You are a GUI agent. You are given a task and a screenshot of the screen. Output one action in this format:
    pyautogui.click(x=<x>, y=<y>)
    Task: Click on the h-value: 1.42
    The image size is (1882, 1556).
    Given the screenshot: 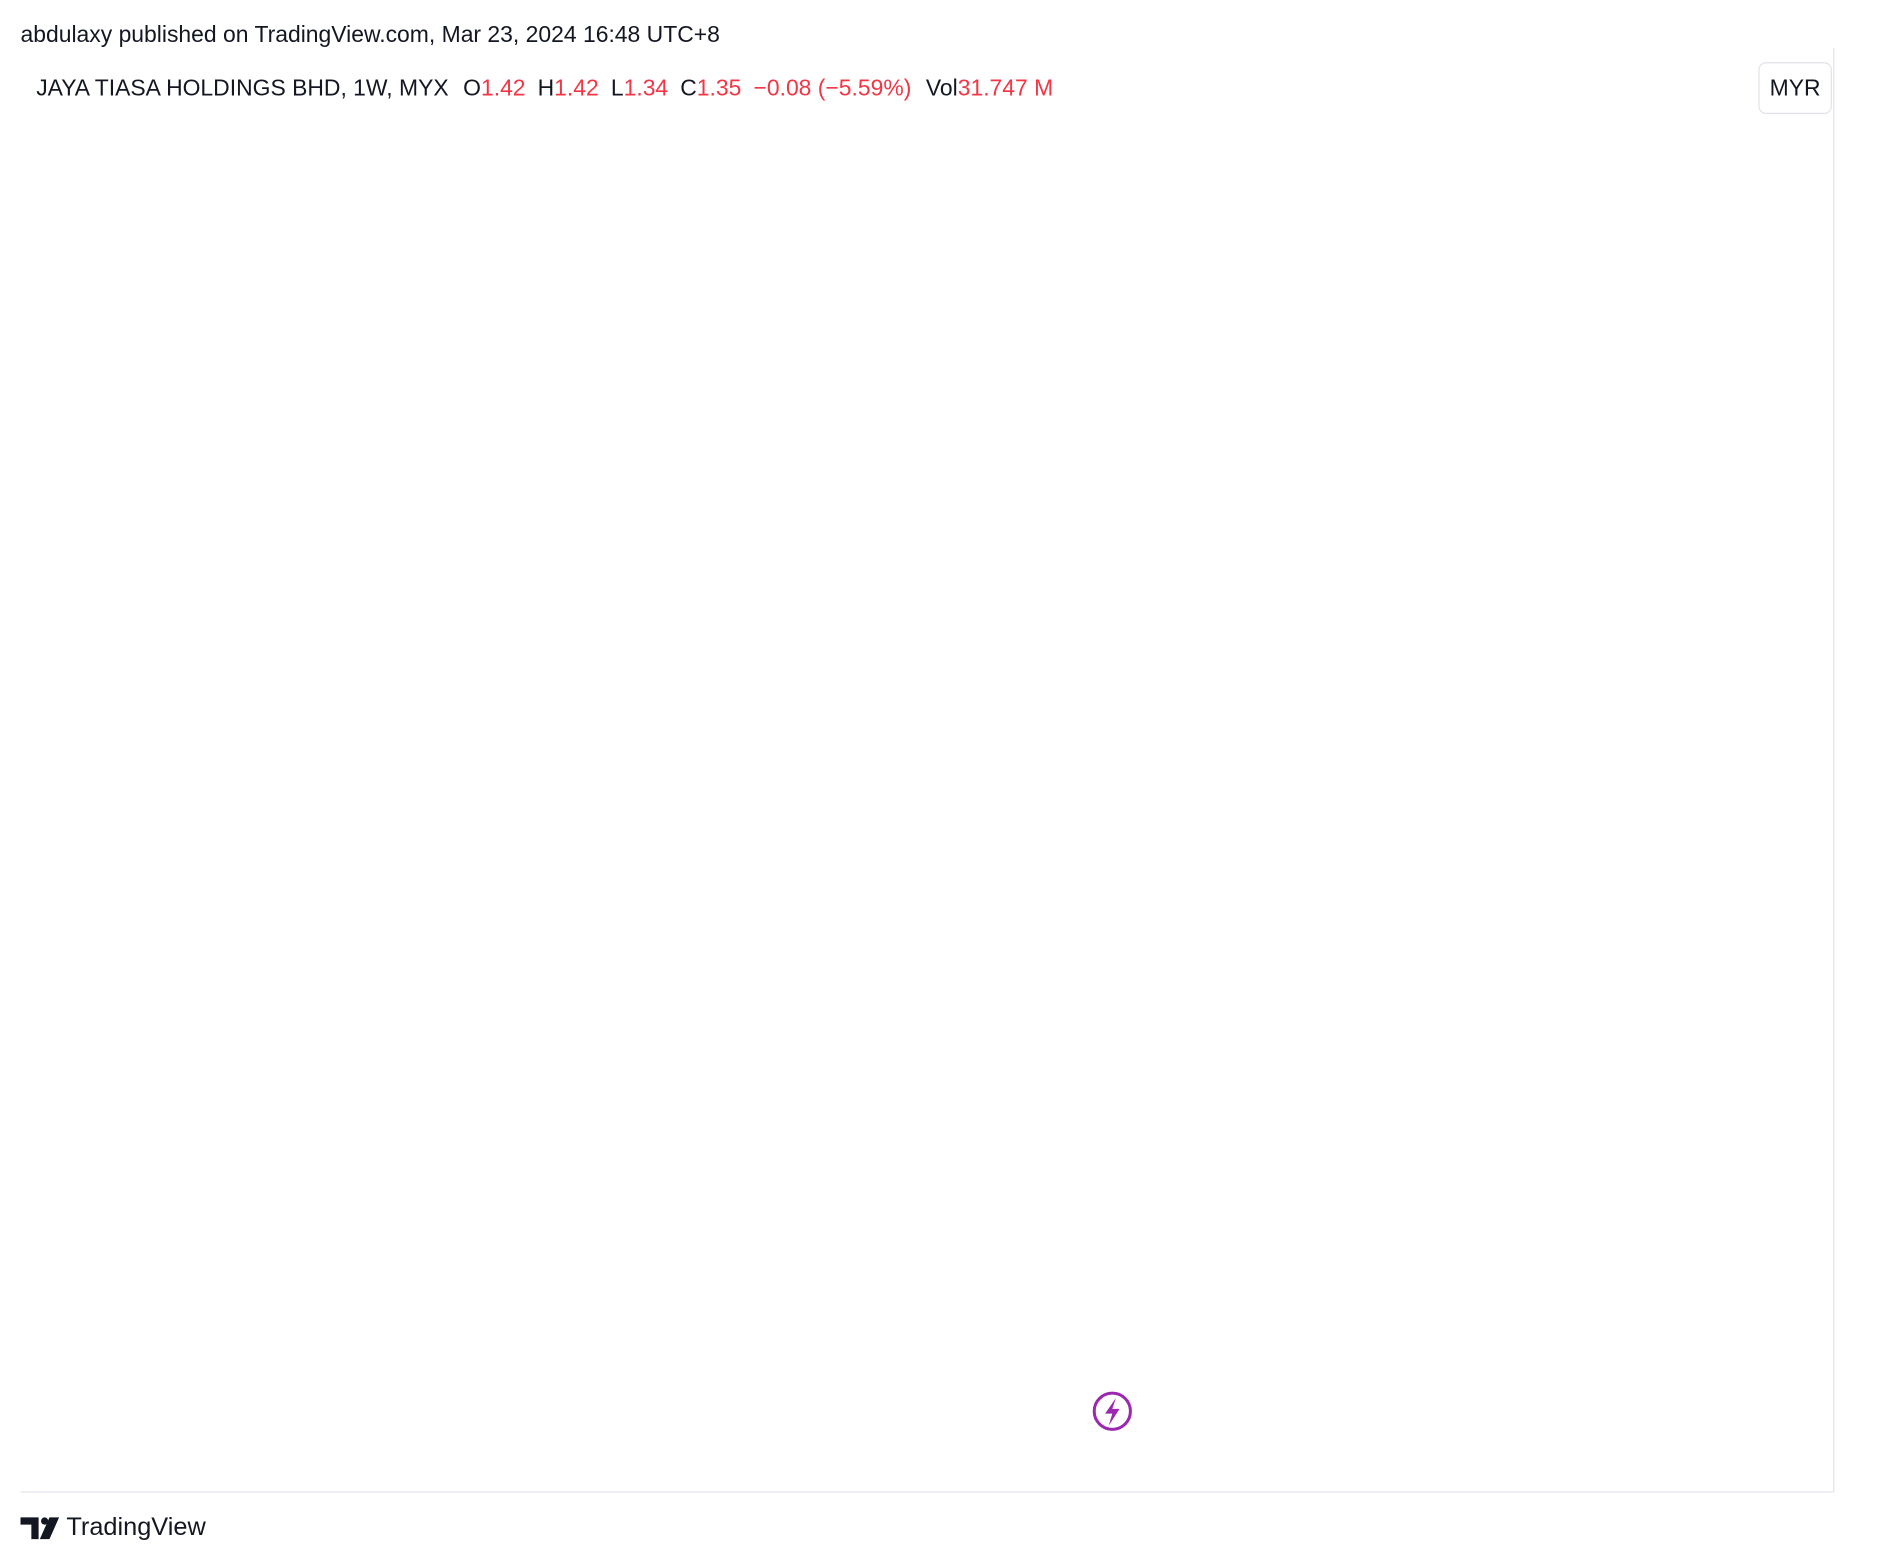 What is the action you would take?
    pyautogui.click(x=576, y=87)
    